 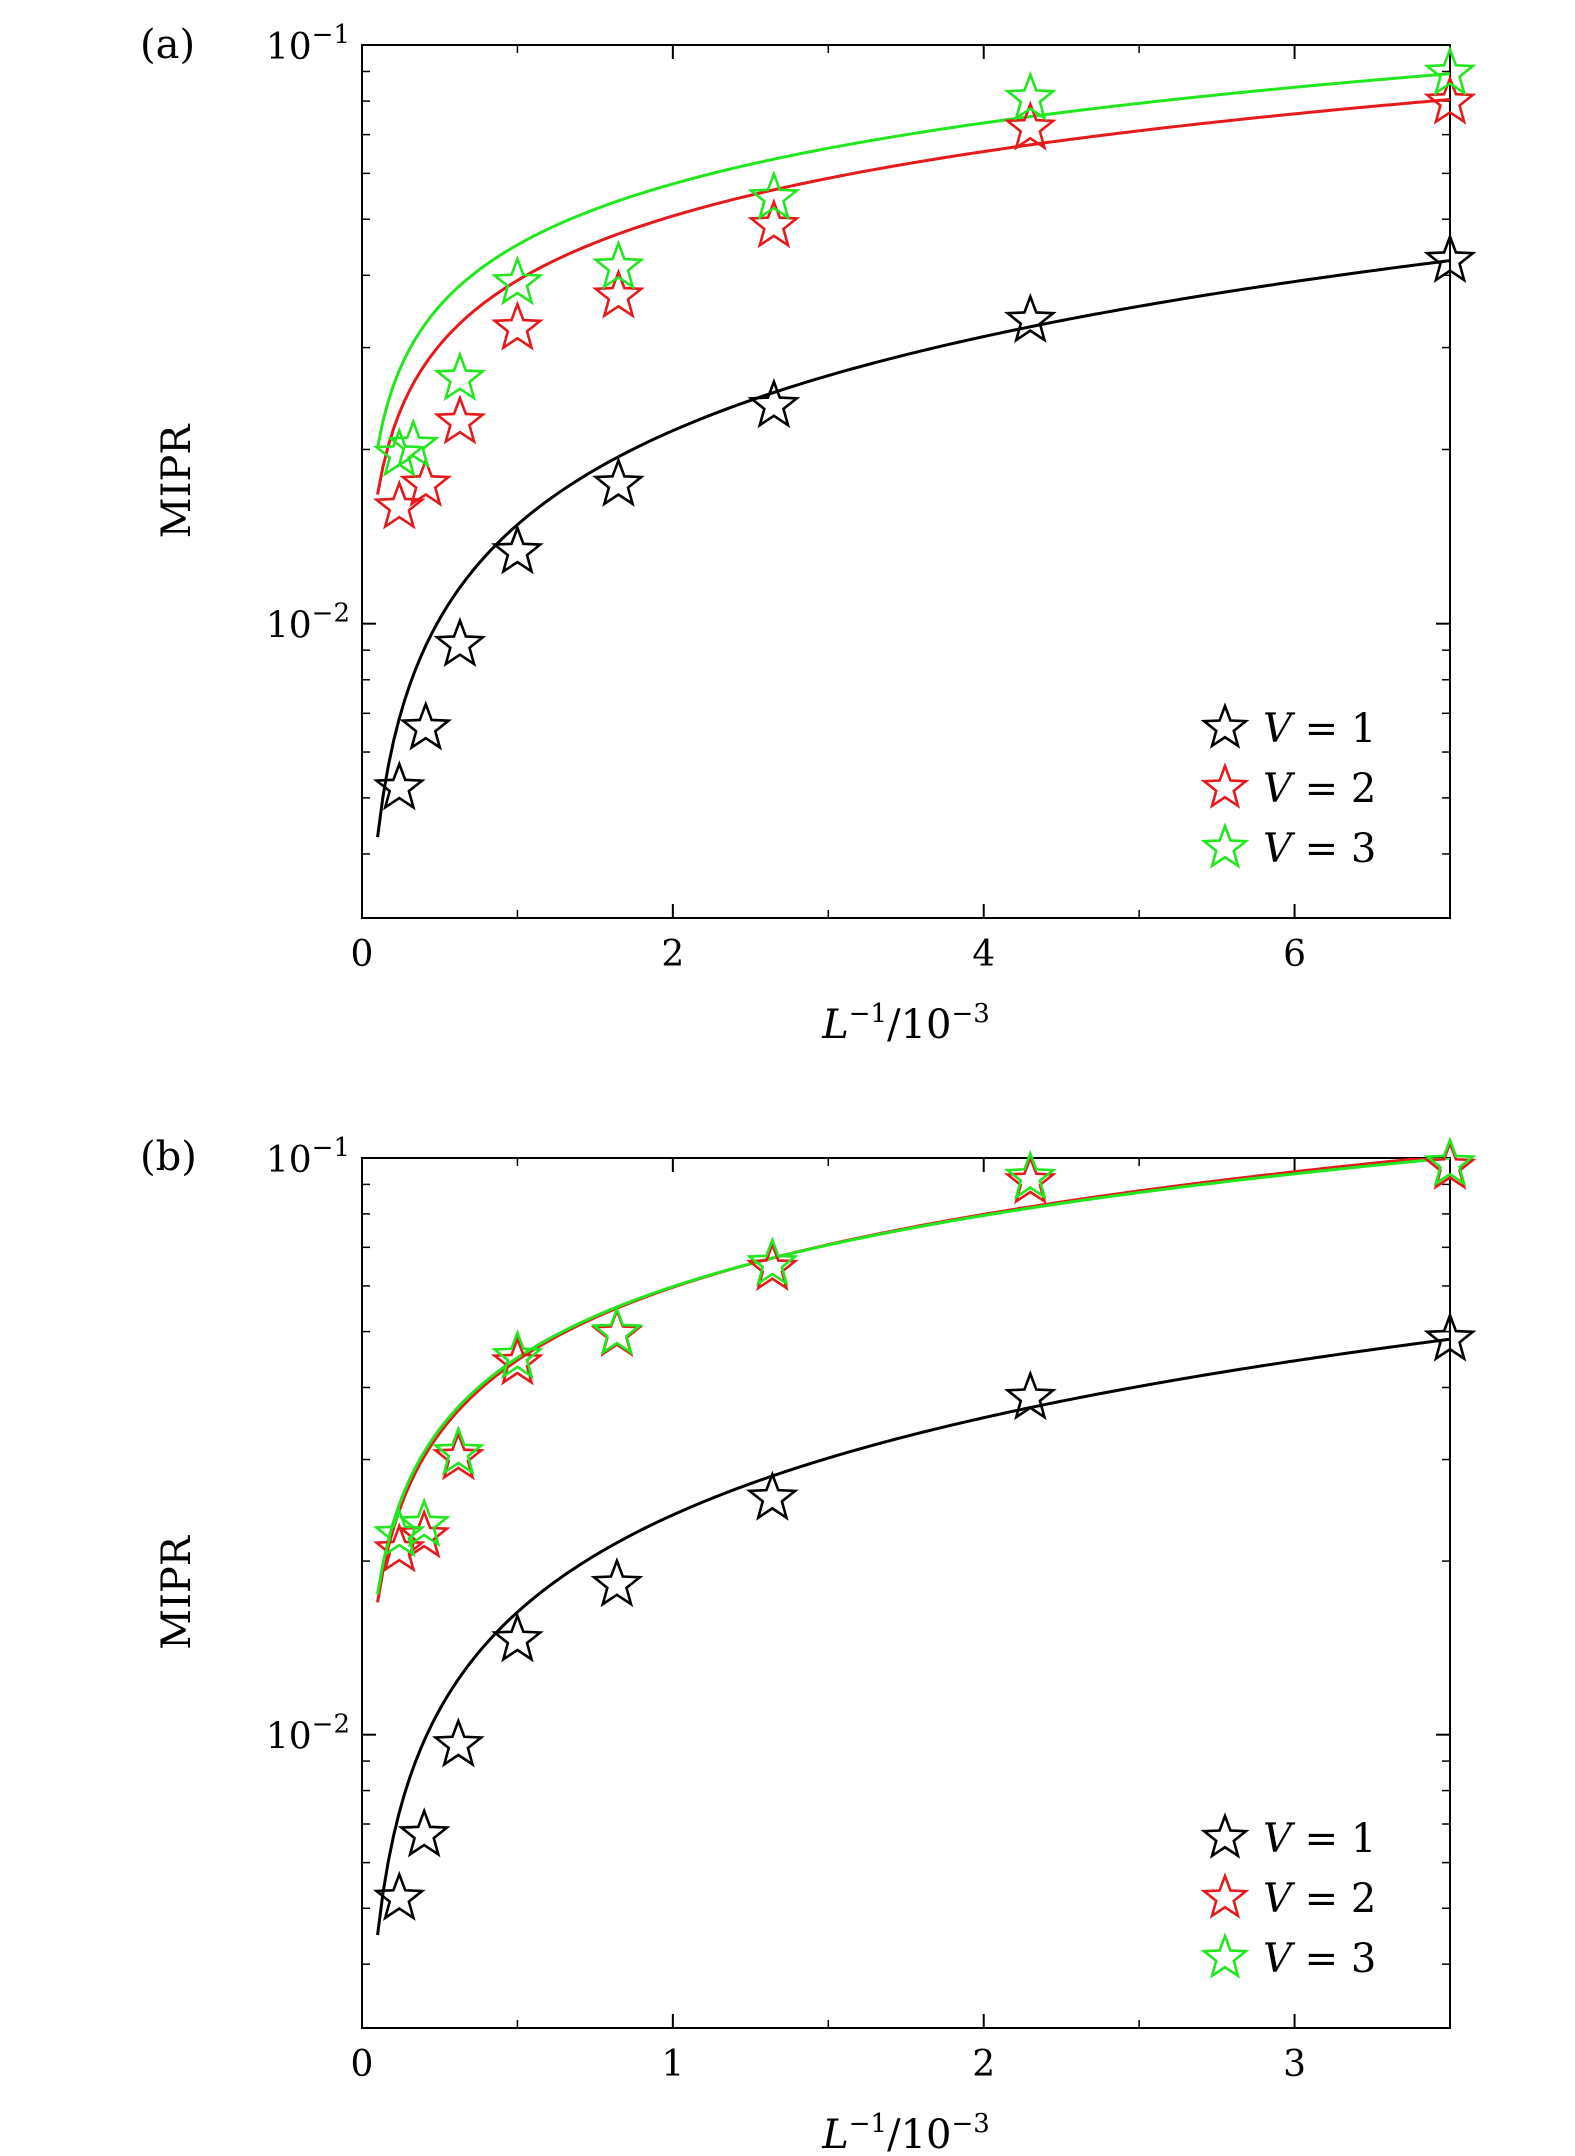 What do you see at coordinates (1294, 2064) in the screenshot?
I see `x-tick-label: 3` at bounding box center [1294, 2064].